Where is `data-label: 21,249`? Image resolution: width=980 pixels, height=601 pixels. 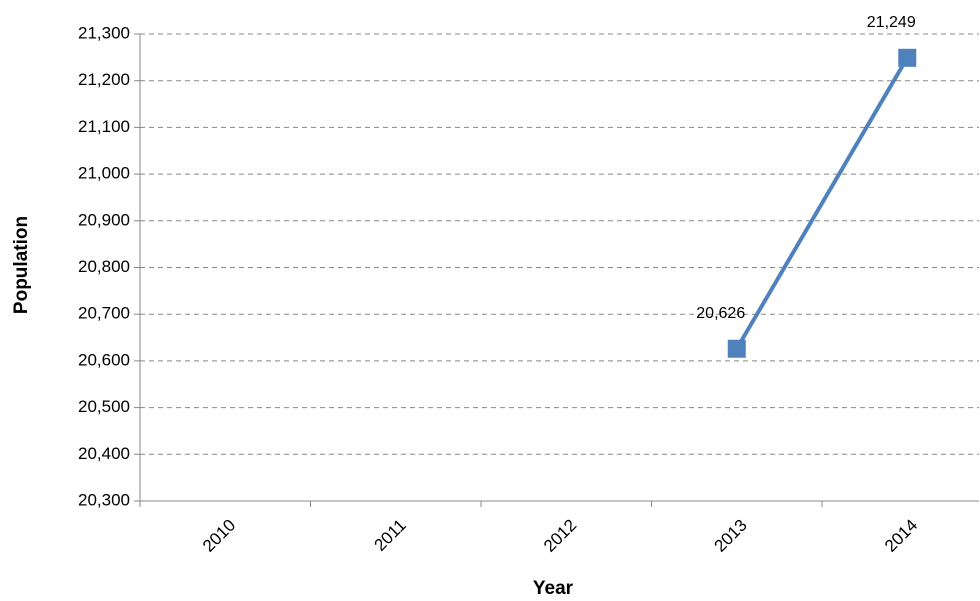
data-label: 21,249 is located at coordinates (891, 22).